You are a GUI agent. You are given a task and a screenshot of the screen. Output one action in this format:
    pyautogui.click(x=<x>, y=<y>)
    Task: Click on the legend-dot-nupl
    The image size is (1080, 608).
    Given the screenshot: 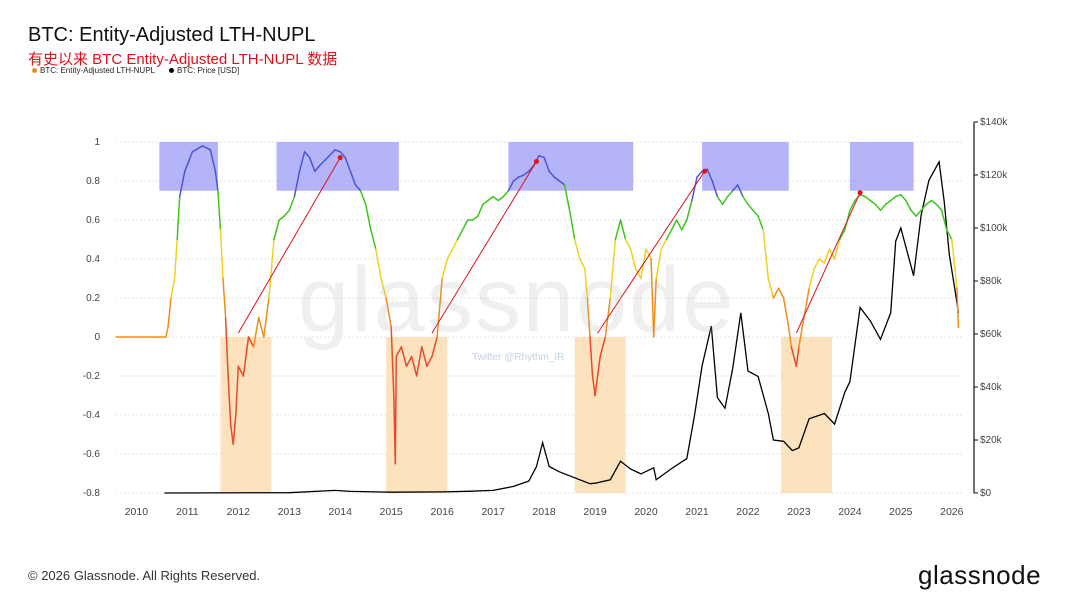 What is the action you would take?
    pyautogui.click(x=34, y=70)
    